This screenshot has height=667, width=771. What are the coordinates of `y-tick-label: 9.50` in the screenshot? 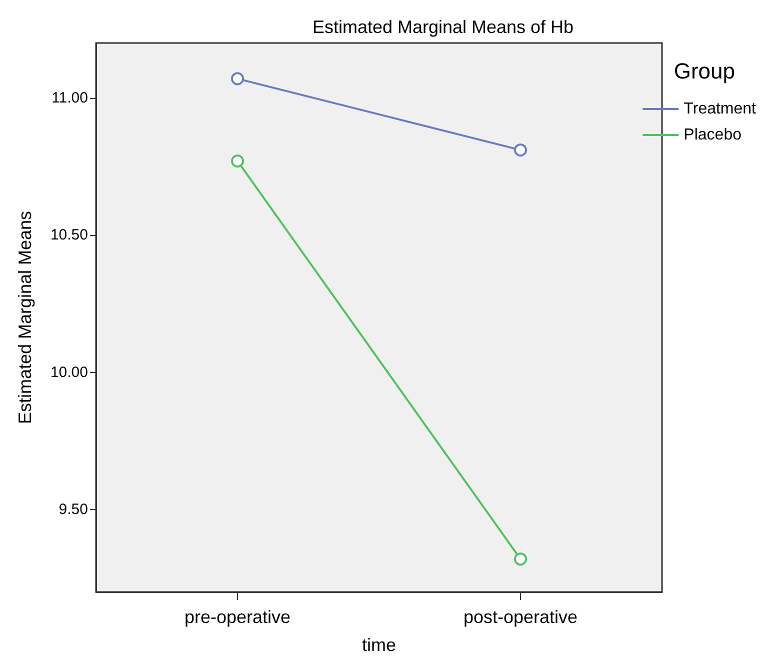 It's located at (73, 509).